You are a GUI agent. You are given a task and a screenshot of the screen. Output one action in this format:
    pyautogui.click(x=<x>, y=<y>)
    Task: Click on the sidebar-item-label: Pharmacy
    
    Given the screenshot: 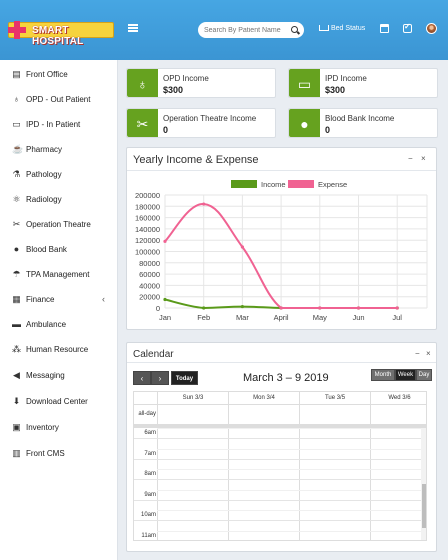 What is the action you would take?
    pyautogui.click(x=44, y=149)
    